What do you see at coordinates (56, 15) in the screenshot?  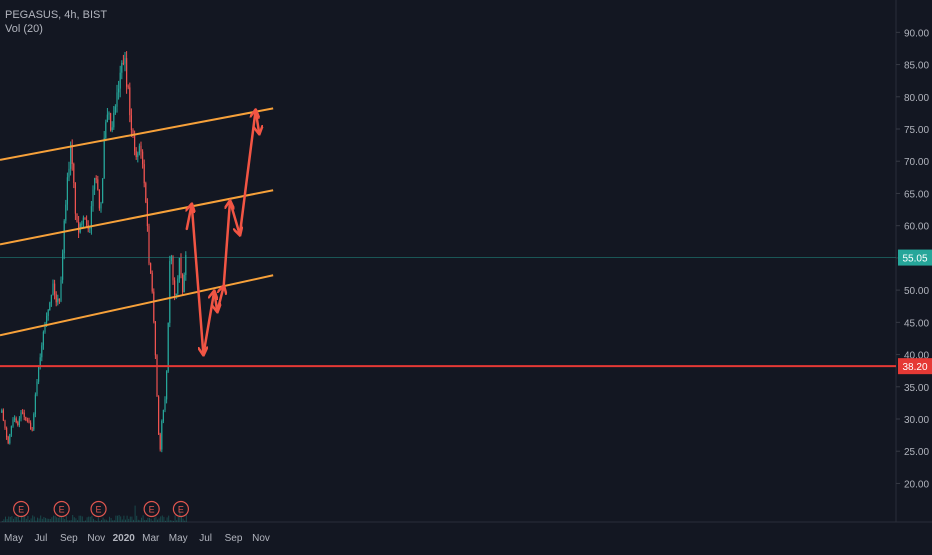 I see `symbol-title: PEGASUS, 4h, BIST` at bounding box center [56, 15].